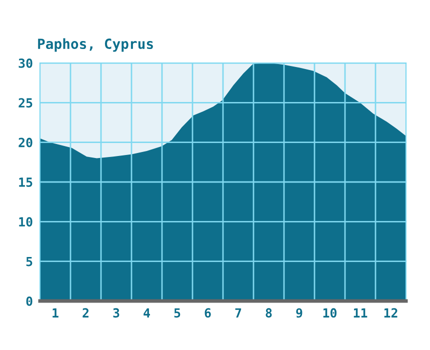  Describe the element at coordinates (25, 63) in the screenshot. I see `y-tick-label: 30` at that location.